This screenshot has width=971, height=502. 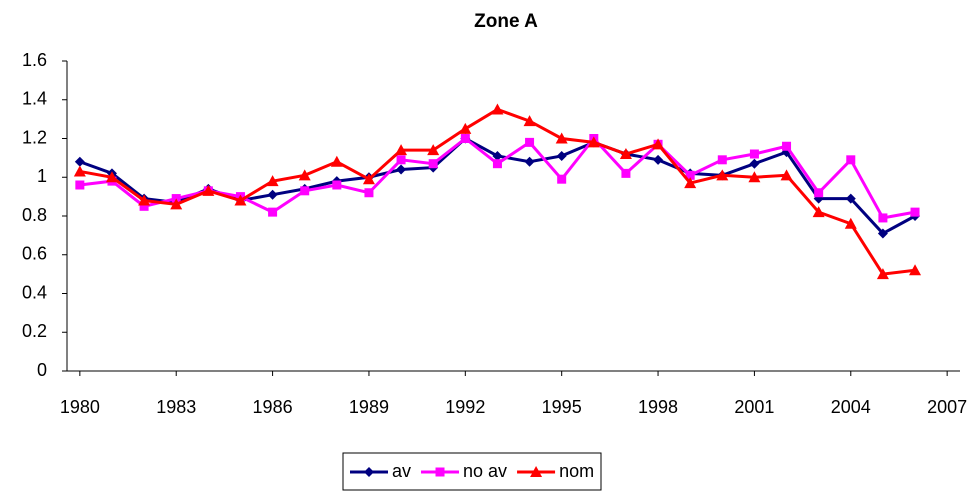 What do you see at coordinates (176, 407) in the screenshot?
I see `x-tick-label: 1983` at bounding box center [176, 407].